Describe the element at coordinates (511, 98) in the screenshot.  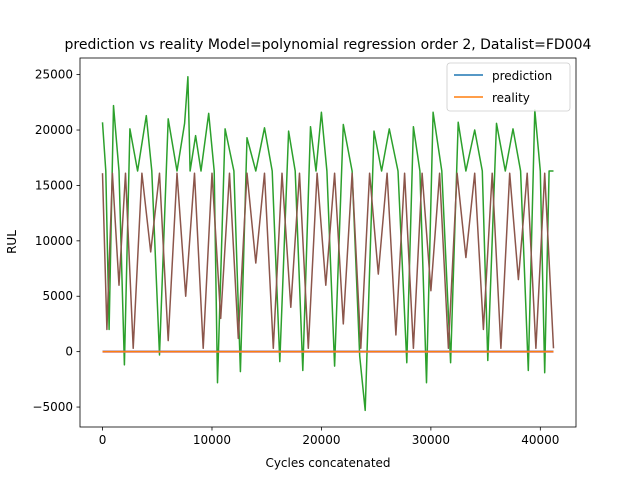
I see `legend-label-reality: reality` at that location.